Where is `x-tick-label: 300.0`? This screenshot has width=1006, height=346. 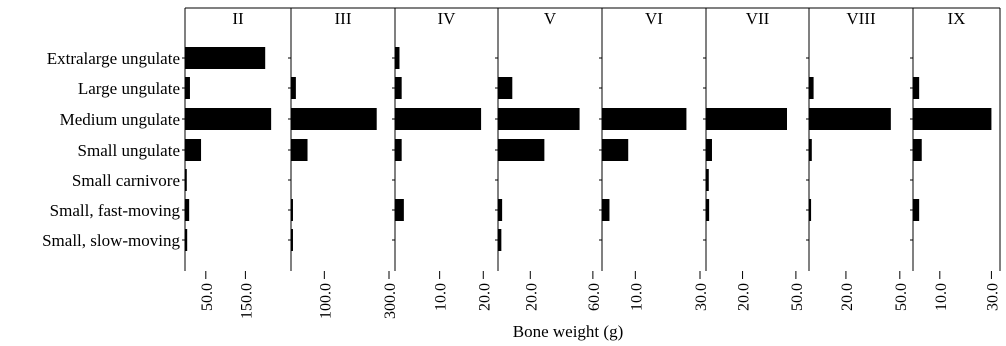
x-tick-label: 300.0 is located at coordinates (390, 301).